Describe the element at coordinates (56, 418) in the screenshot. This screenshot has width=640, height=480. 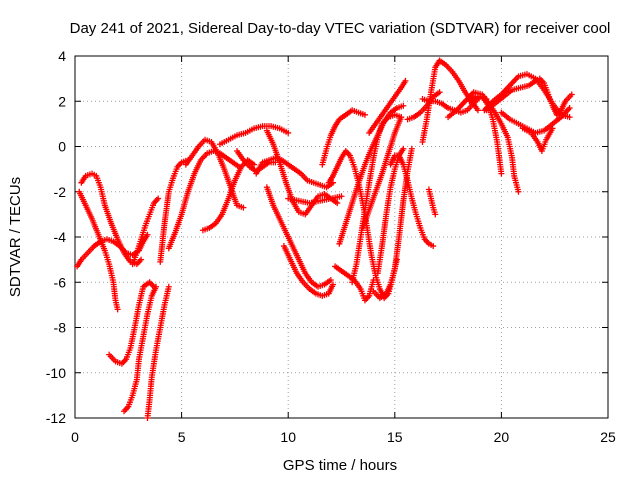
I see `y-tick-label: -12` at that location.